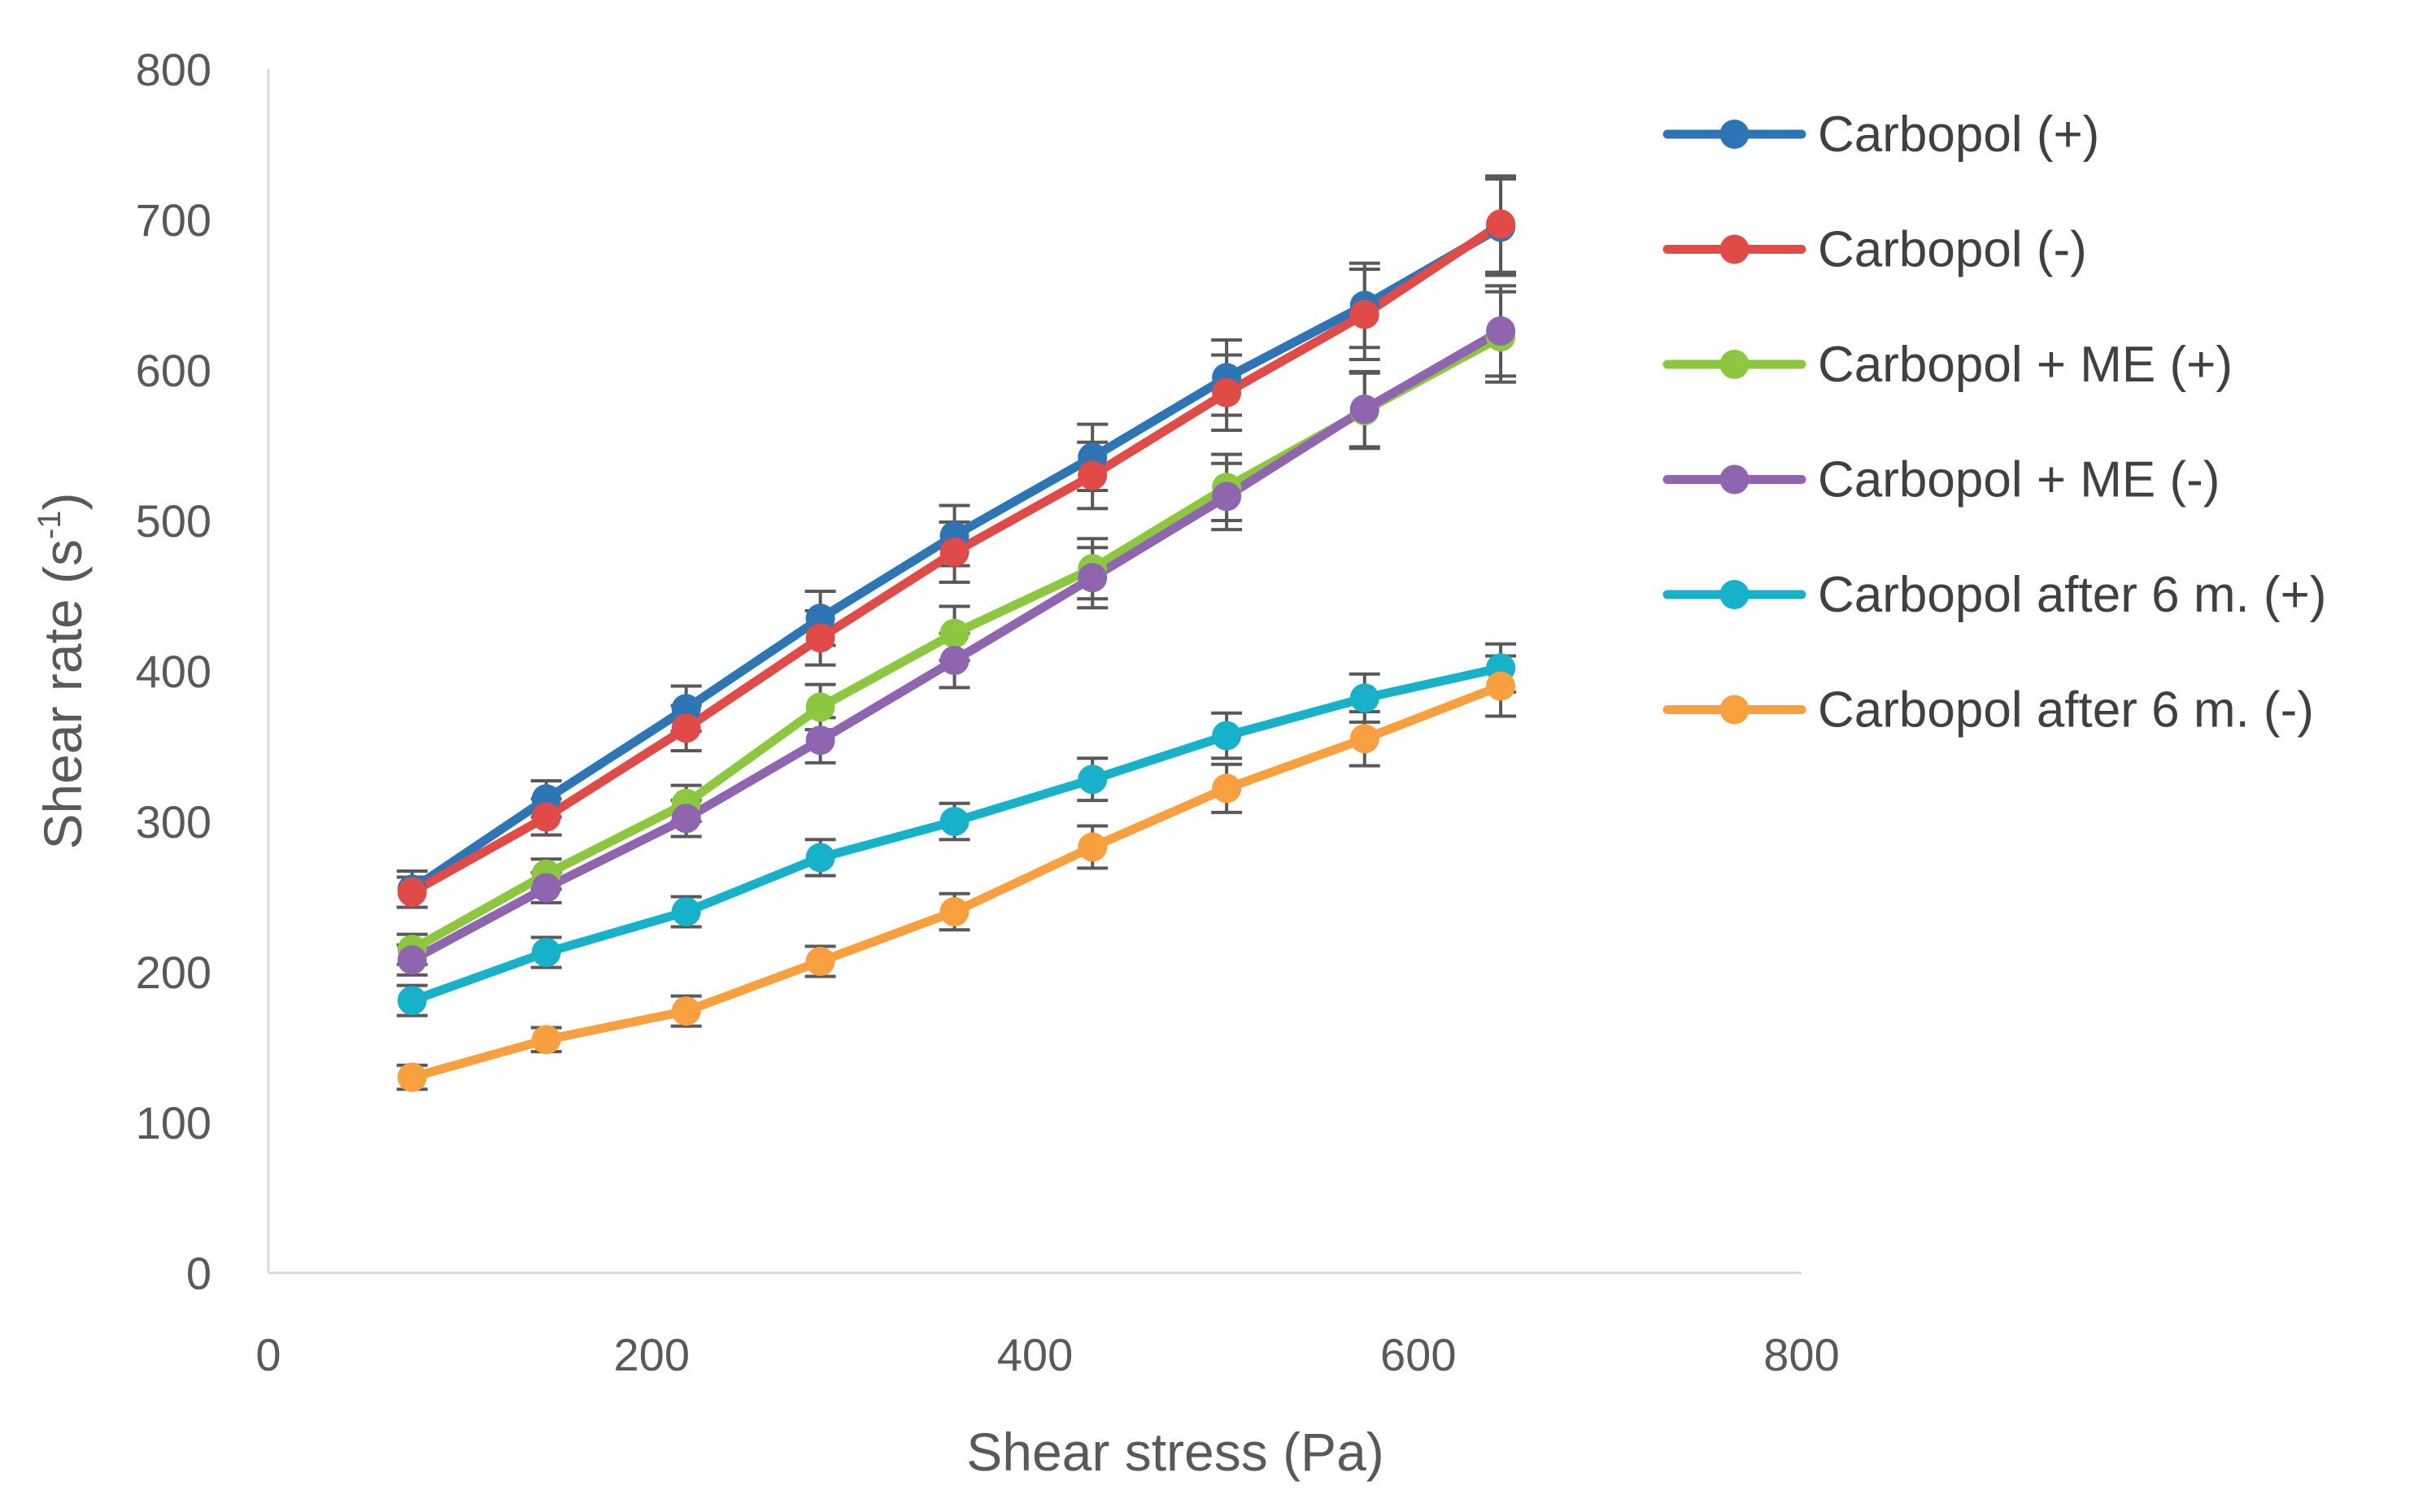 The height and width of the screenshot is (1512, 2414). What do you see at coordinates (63, 694) in the screenshot?
I see `y-axis-title-main: Shear rate (s` at bounding box center [63, 694].